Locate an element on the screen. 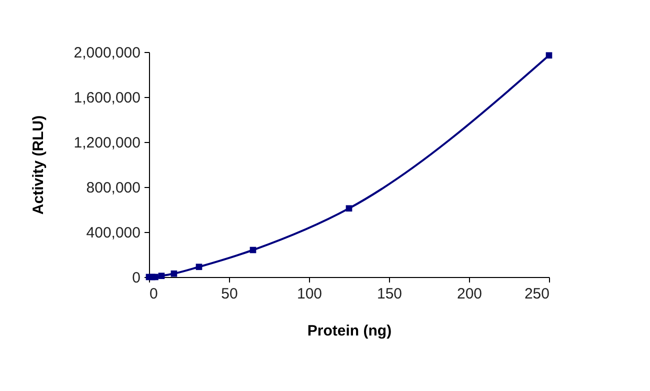  y-tick-label: 800,000 is located at coordinates (113, 188).